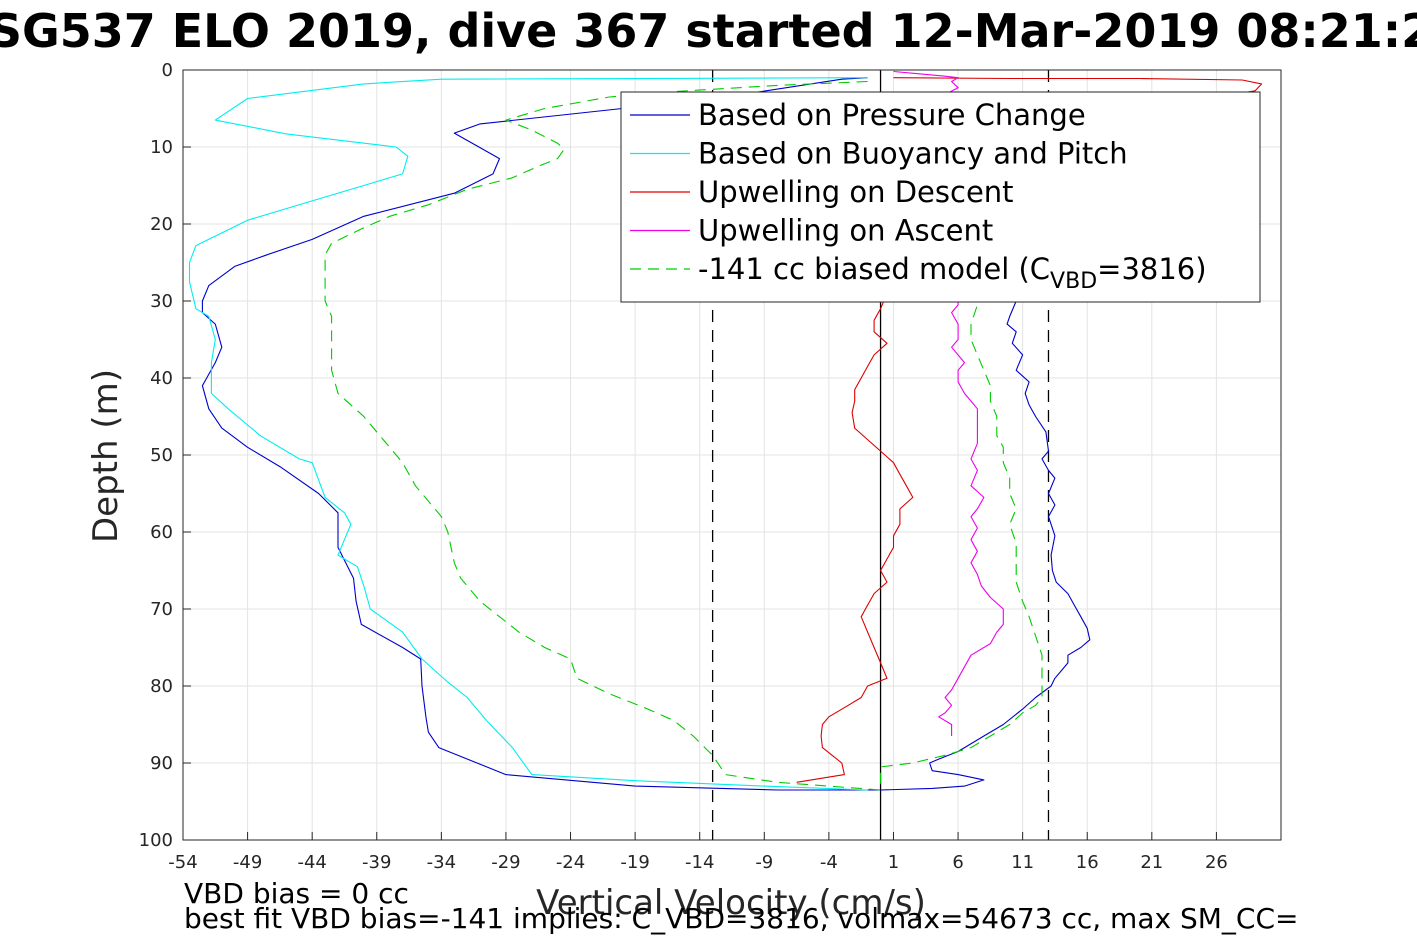 Image resolution: width=1417 pixels, height=945 pixels. What do you see at coordinates (182, 862) in the screenshot?
I see `x-tick-label: -54` at bounding box center [182, 862].